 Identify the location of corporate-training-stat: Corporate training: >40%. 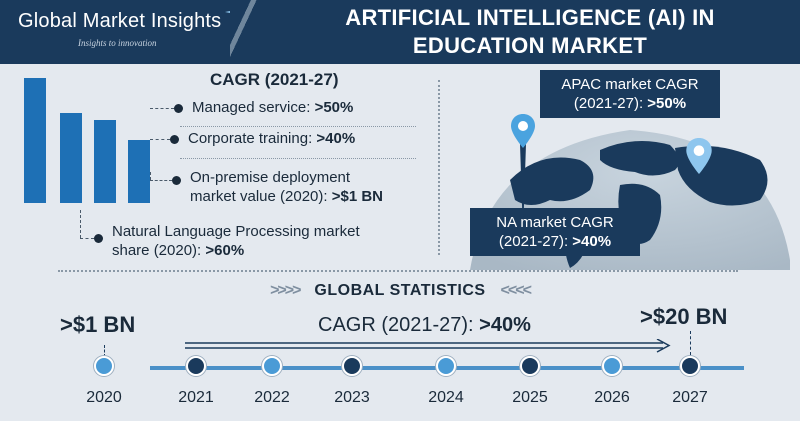
(271, 138).